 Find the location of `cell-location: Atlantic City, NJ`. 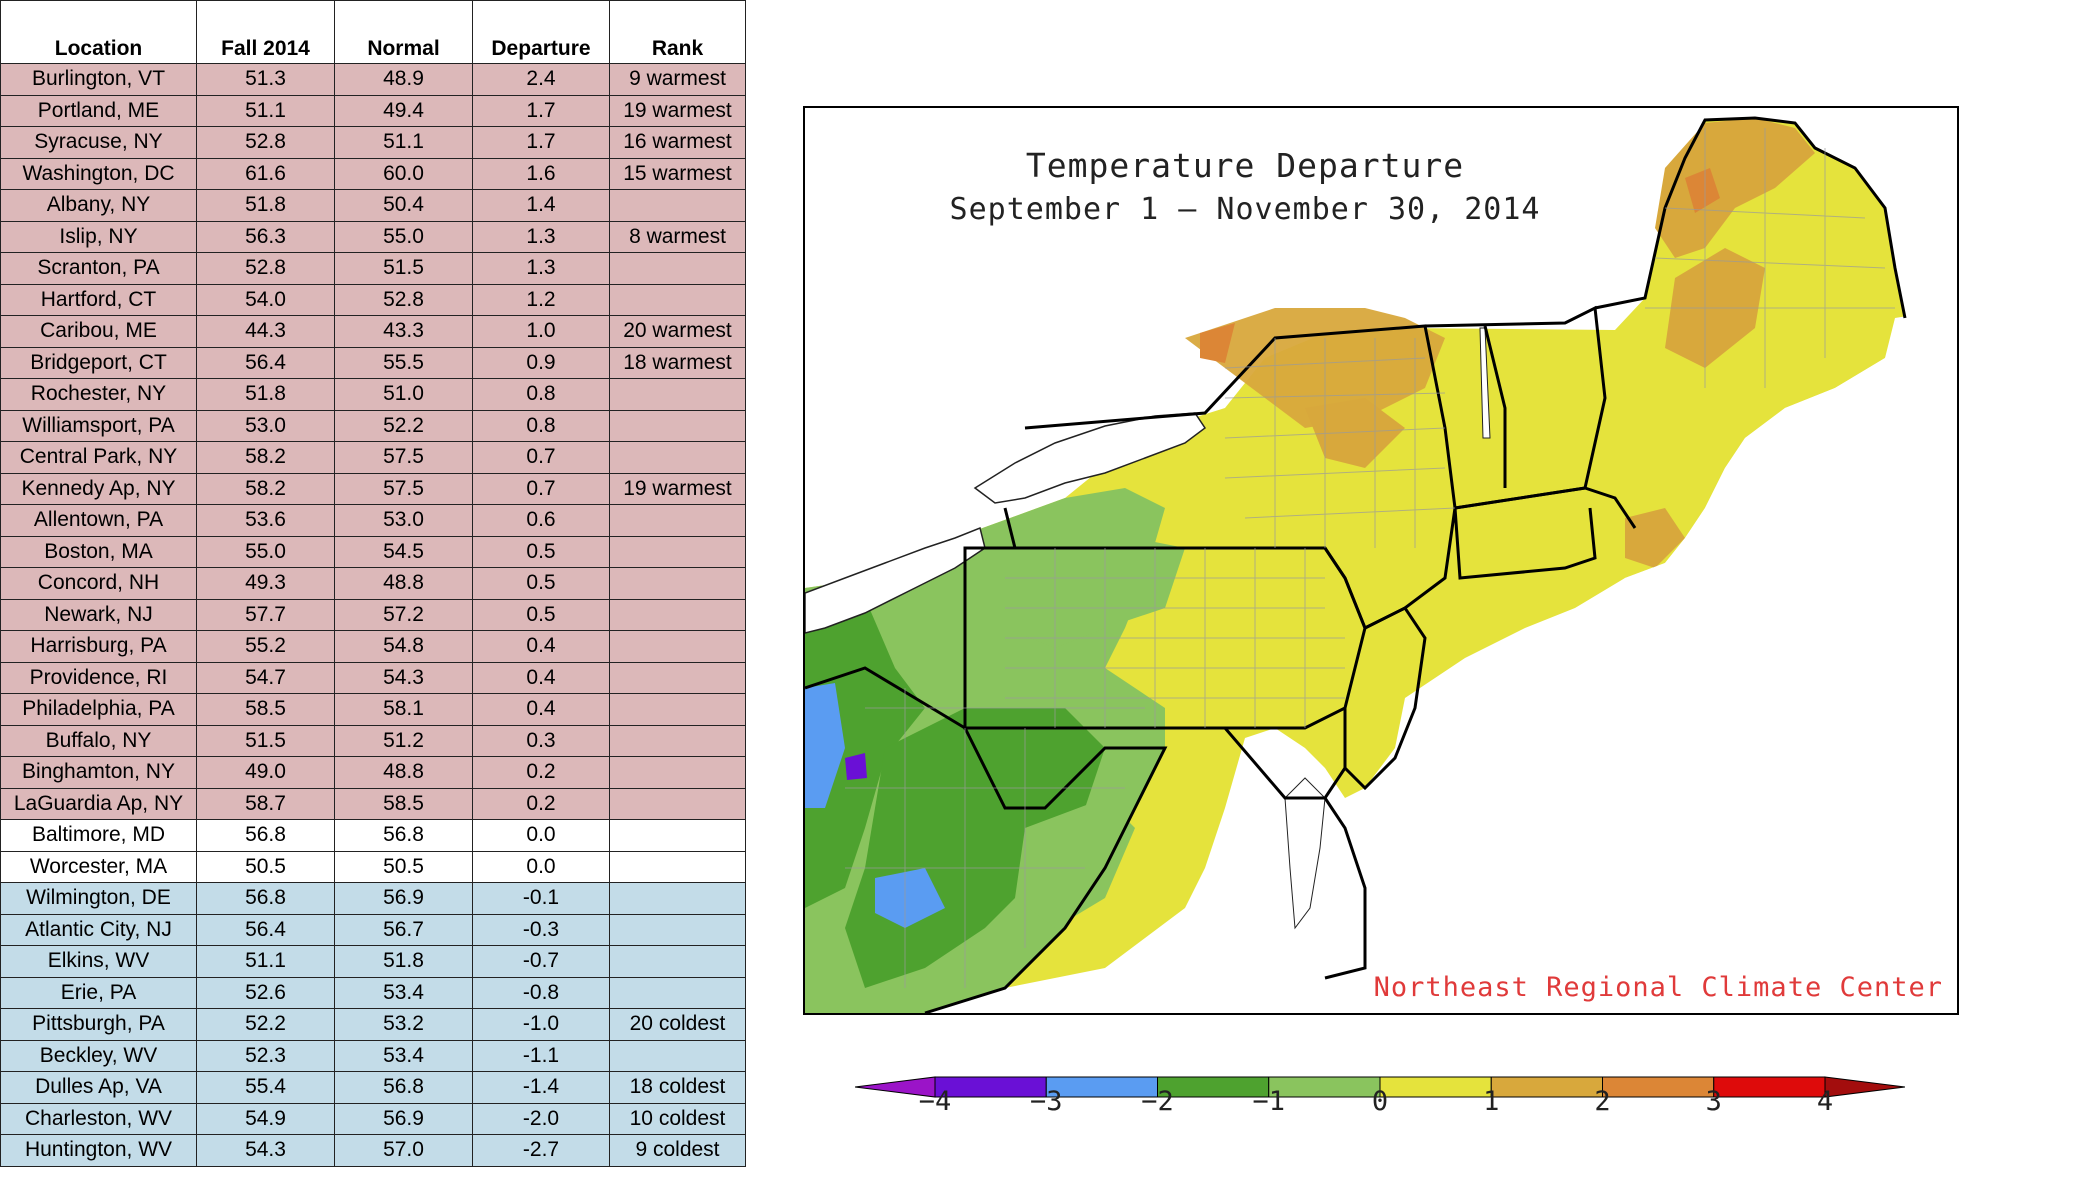

cell-location: Atlantic City, NJ is located at coordinates (98, 929).